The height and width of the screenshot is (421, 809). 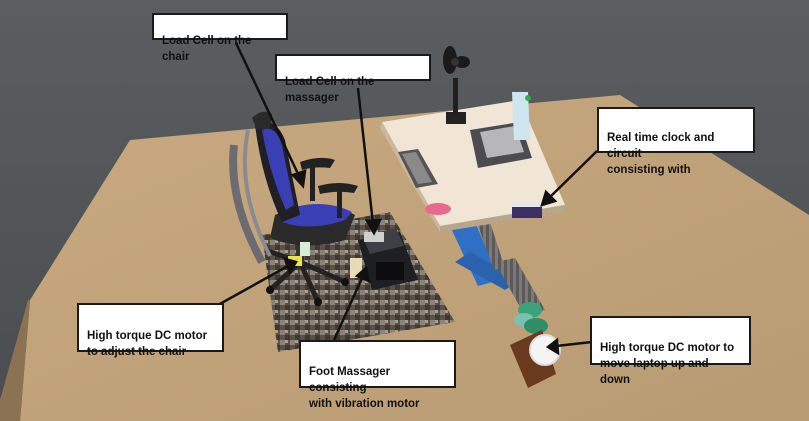 What do you see at coordinates (330, 90) in the screenshot?
I see `label-load-cell-massager: Load Cell on the massager` at bounding box center [330, 90].